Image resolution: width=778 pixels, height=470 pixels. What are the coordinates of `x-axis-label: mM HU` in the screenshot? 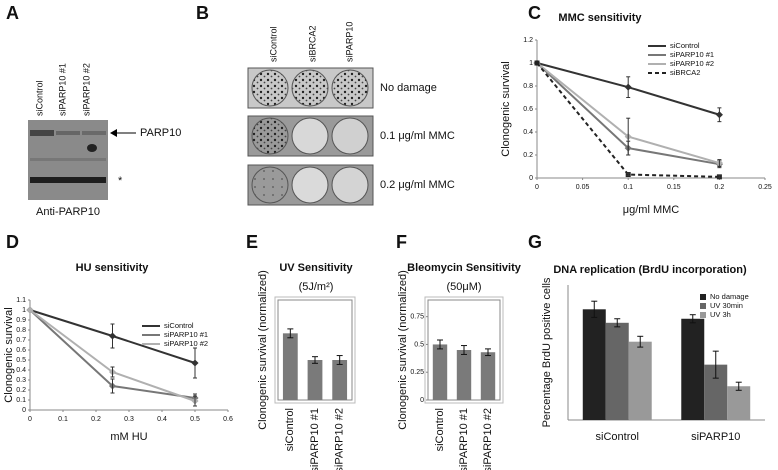 It's located at (128, 437).